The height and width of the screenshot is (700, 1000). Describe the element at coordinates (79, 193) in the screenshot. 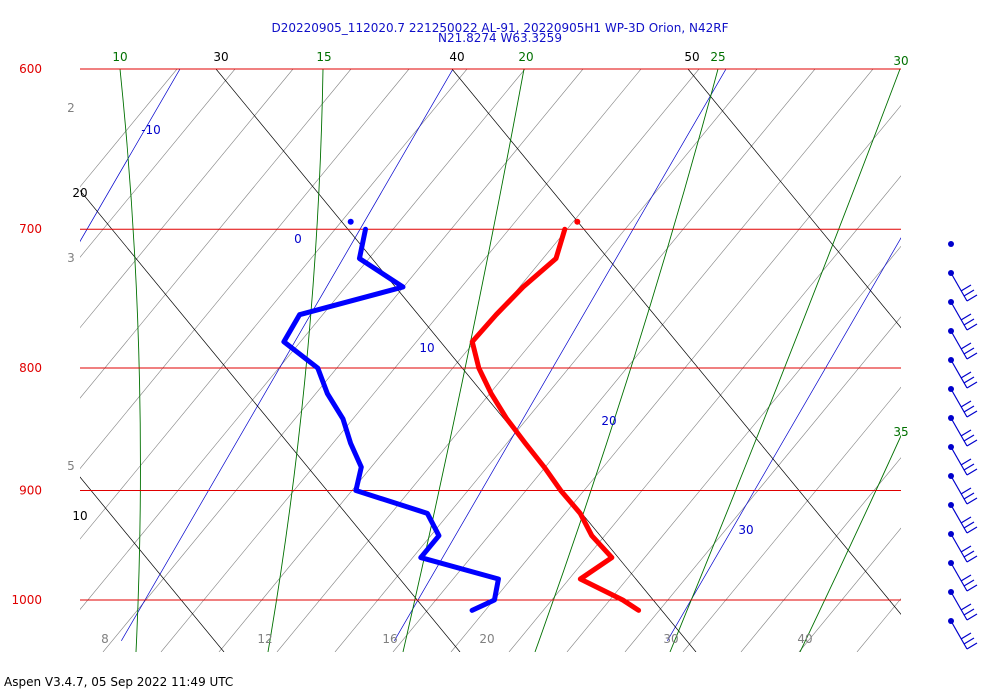

I see `dry-adiabat-label: 20` at that location.